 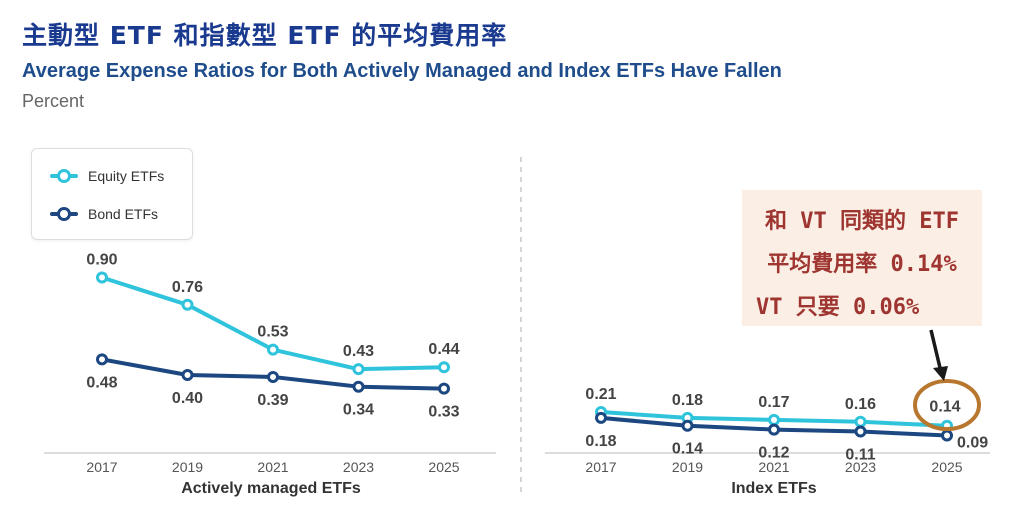 I want to click on legend-swatch-equity, so click(x=64, y=176).